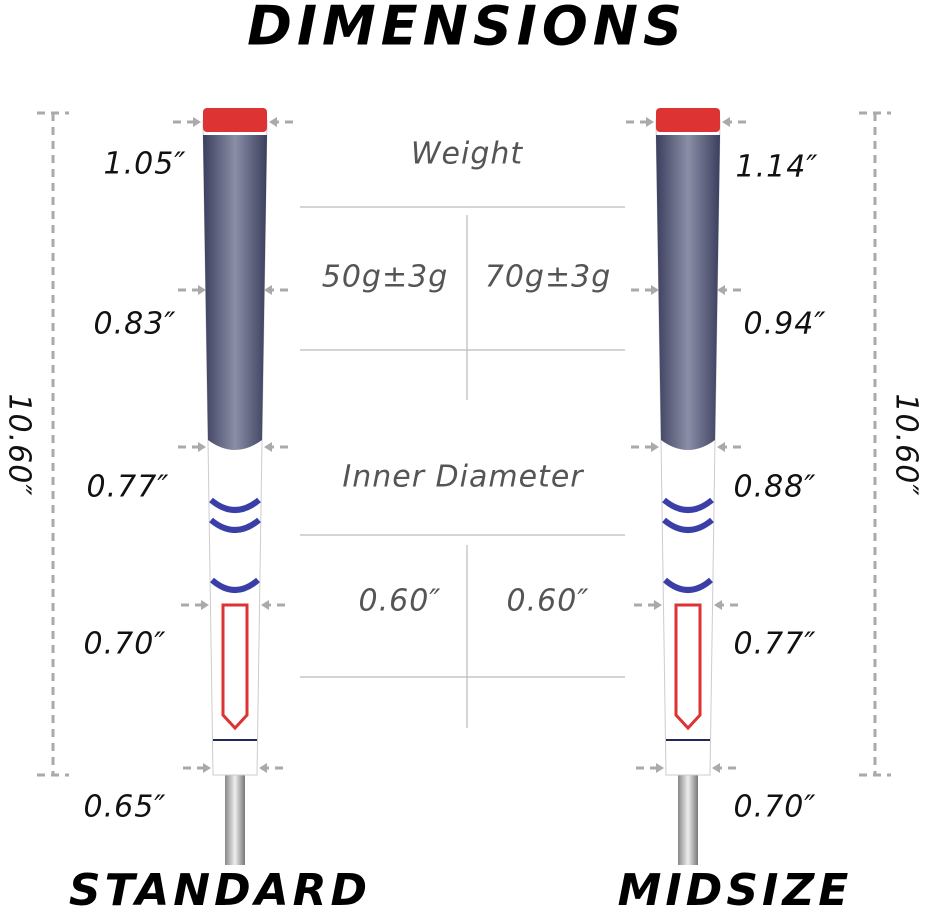  What do you see at coordinates (774, 487) in the screenshot?
I see `diameter-label: 0.88″` at bounding box center [774, 487].